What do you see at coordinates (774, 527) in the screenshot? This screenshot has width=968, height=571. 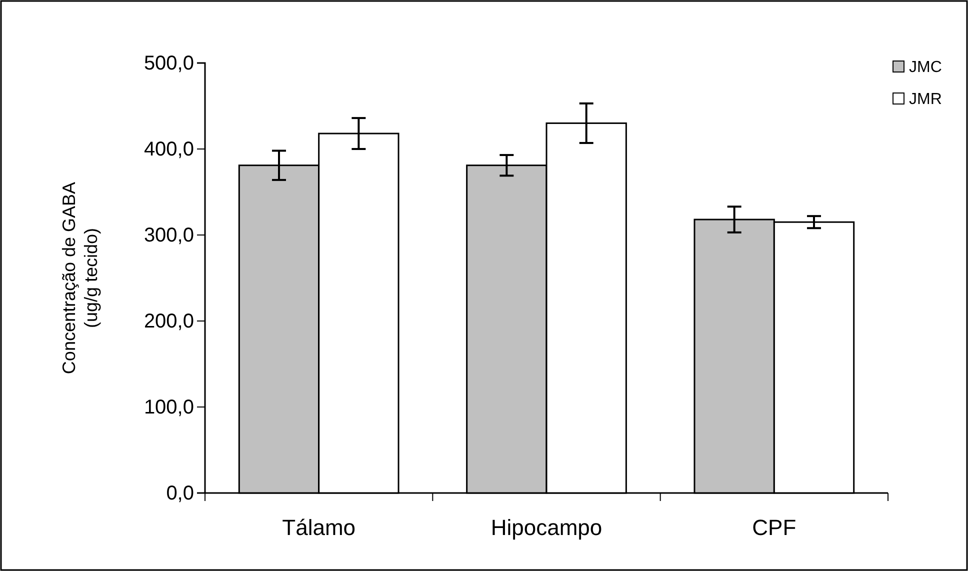 I see `x-tick-label: CPF` at bounding box center [774, 527].